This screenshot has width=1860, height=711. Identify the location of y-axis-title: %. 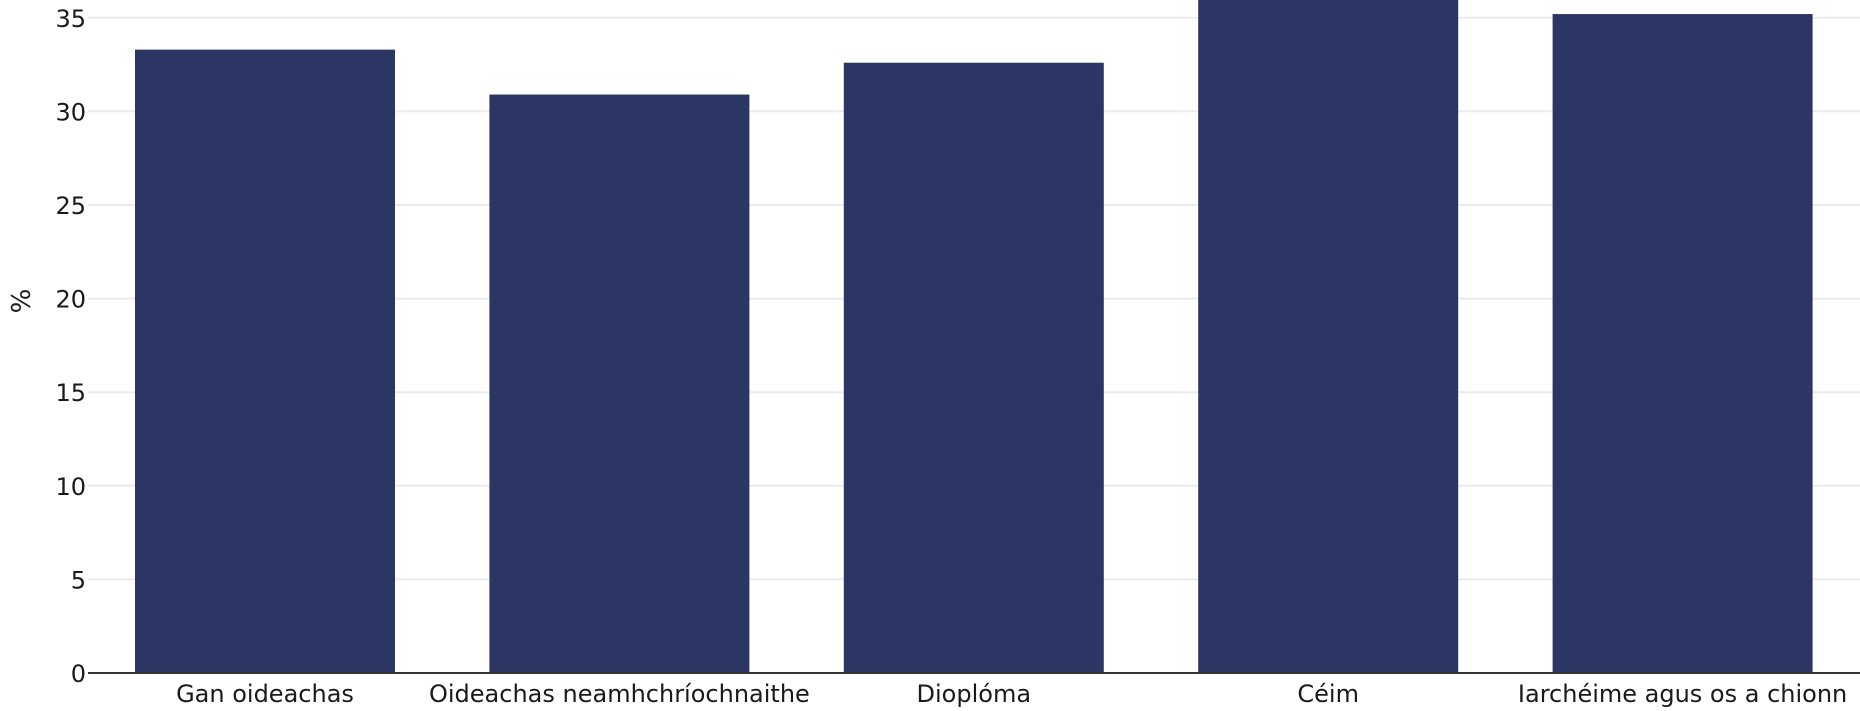
(22, 301).